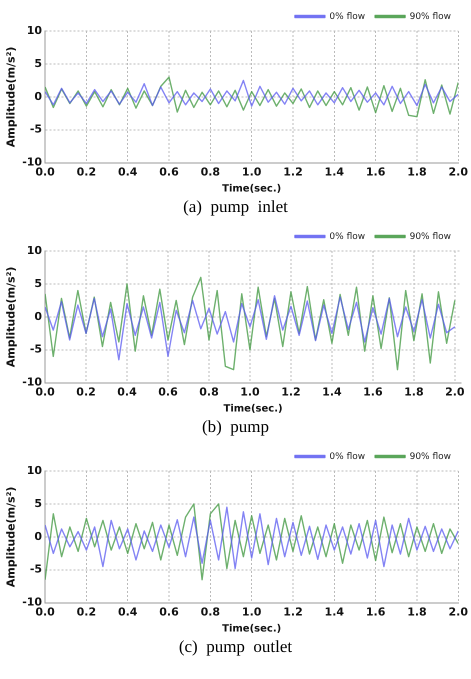 The height and width of the screenshot is (679, 471). What do you see at coordinates (235, 427) in the screenshot?
I see `text: (b) pump` at bounding box center [235, 427].